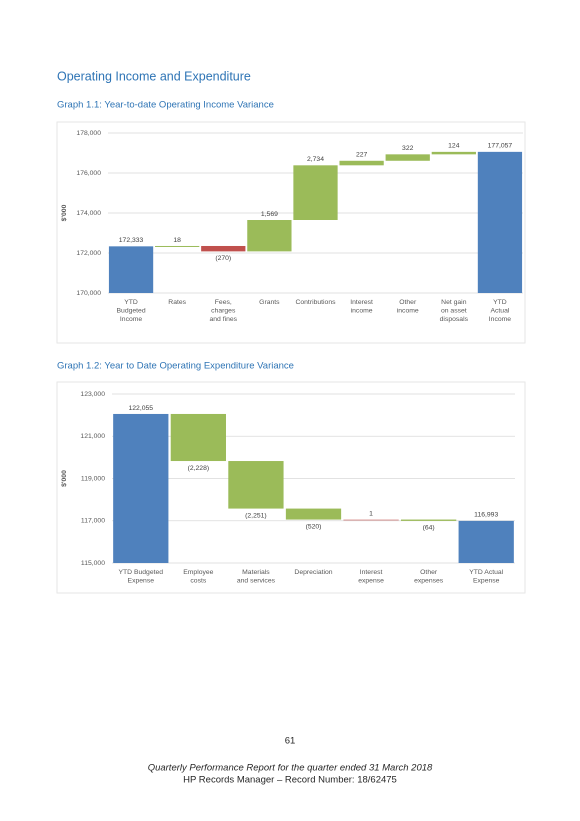  What do you see at coordinates (93, 563) in the screenshot?
I see `y-tick-label: 115,000` at bounding box center [93, 563].